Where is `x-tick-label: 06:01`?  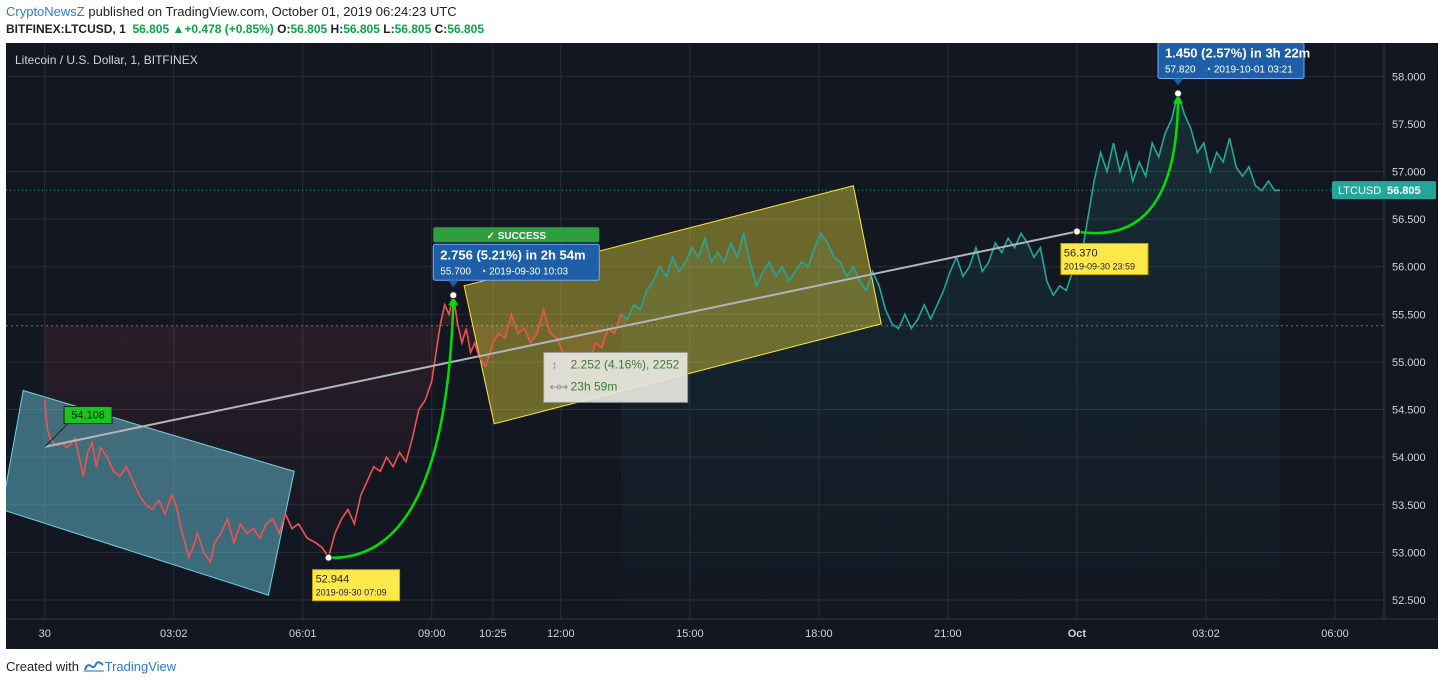
x-tick-label: 06:01 is located at coordinates (303, 634).